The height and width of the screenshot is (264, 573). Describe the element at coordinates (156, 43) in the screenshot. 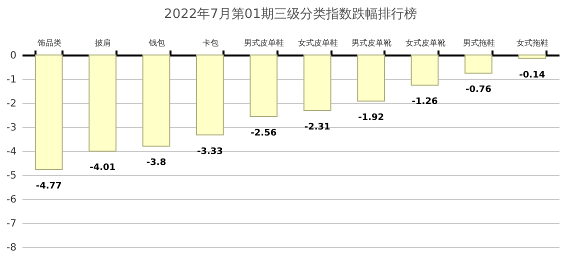

I see `x-tick-label: 钱包` at that location.